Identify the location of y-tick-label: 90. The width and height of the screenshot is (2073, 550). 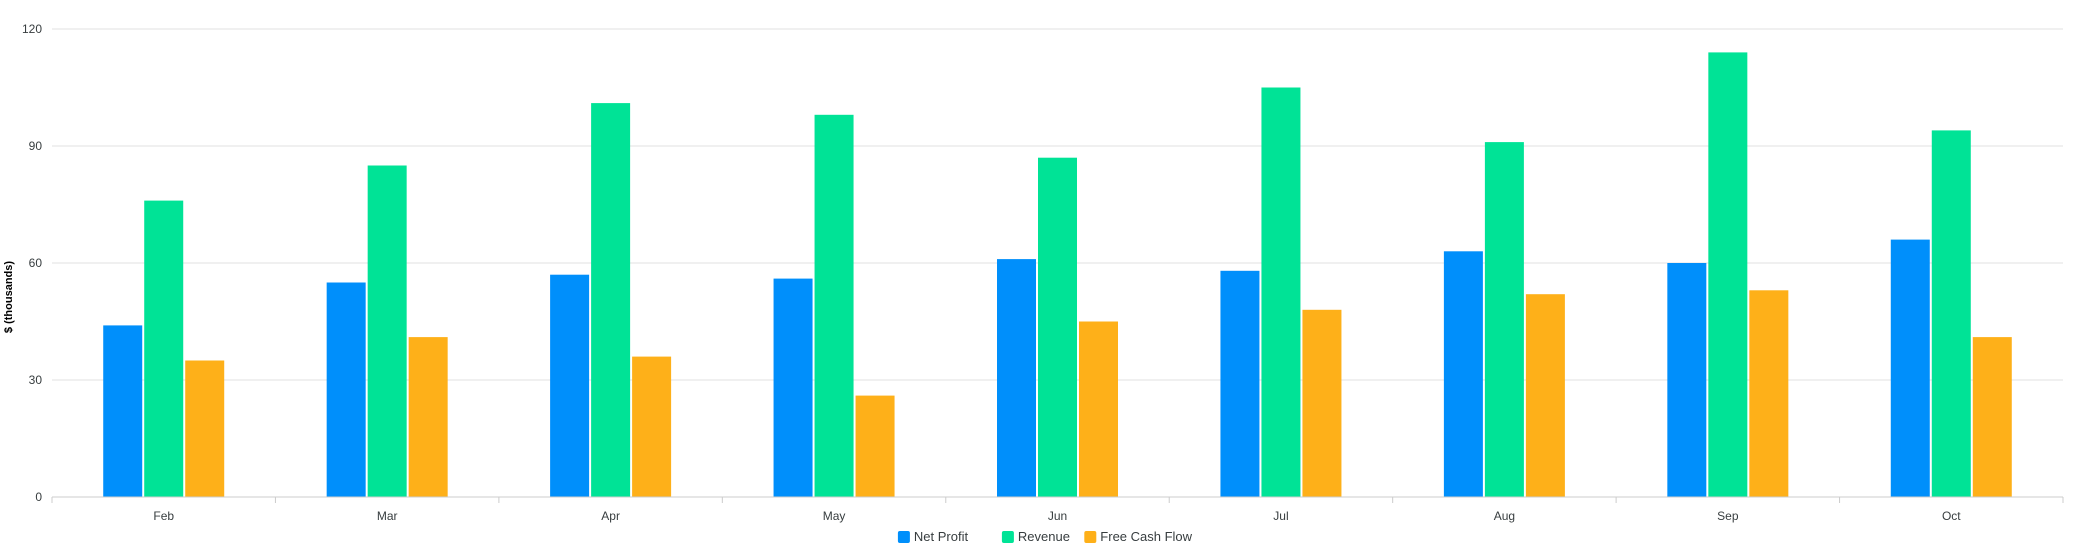
(36, 146).